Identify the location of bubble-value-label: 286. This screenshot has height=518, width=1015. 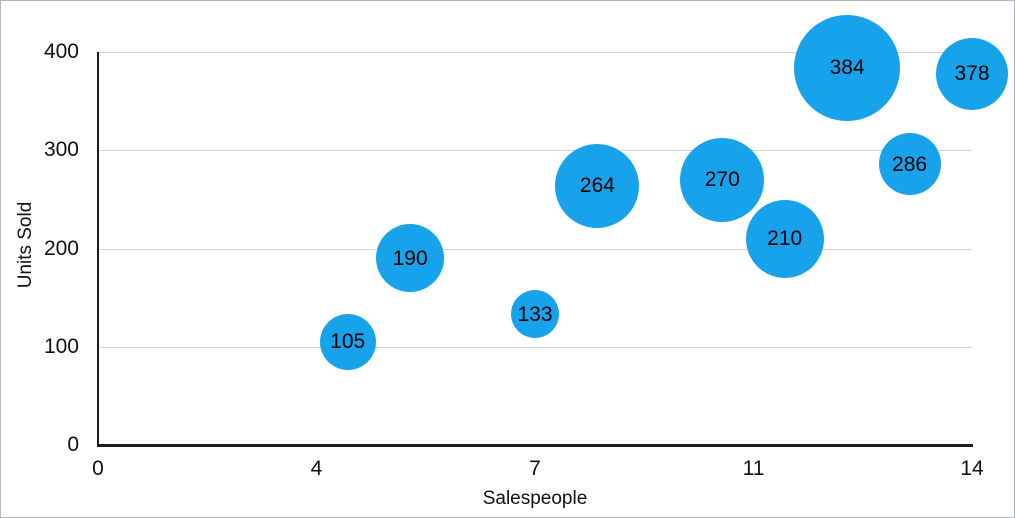
(910, 164).